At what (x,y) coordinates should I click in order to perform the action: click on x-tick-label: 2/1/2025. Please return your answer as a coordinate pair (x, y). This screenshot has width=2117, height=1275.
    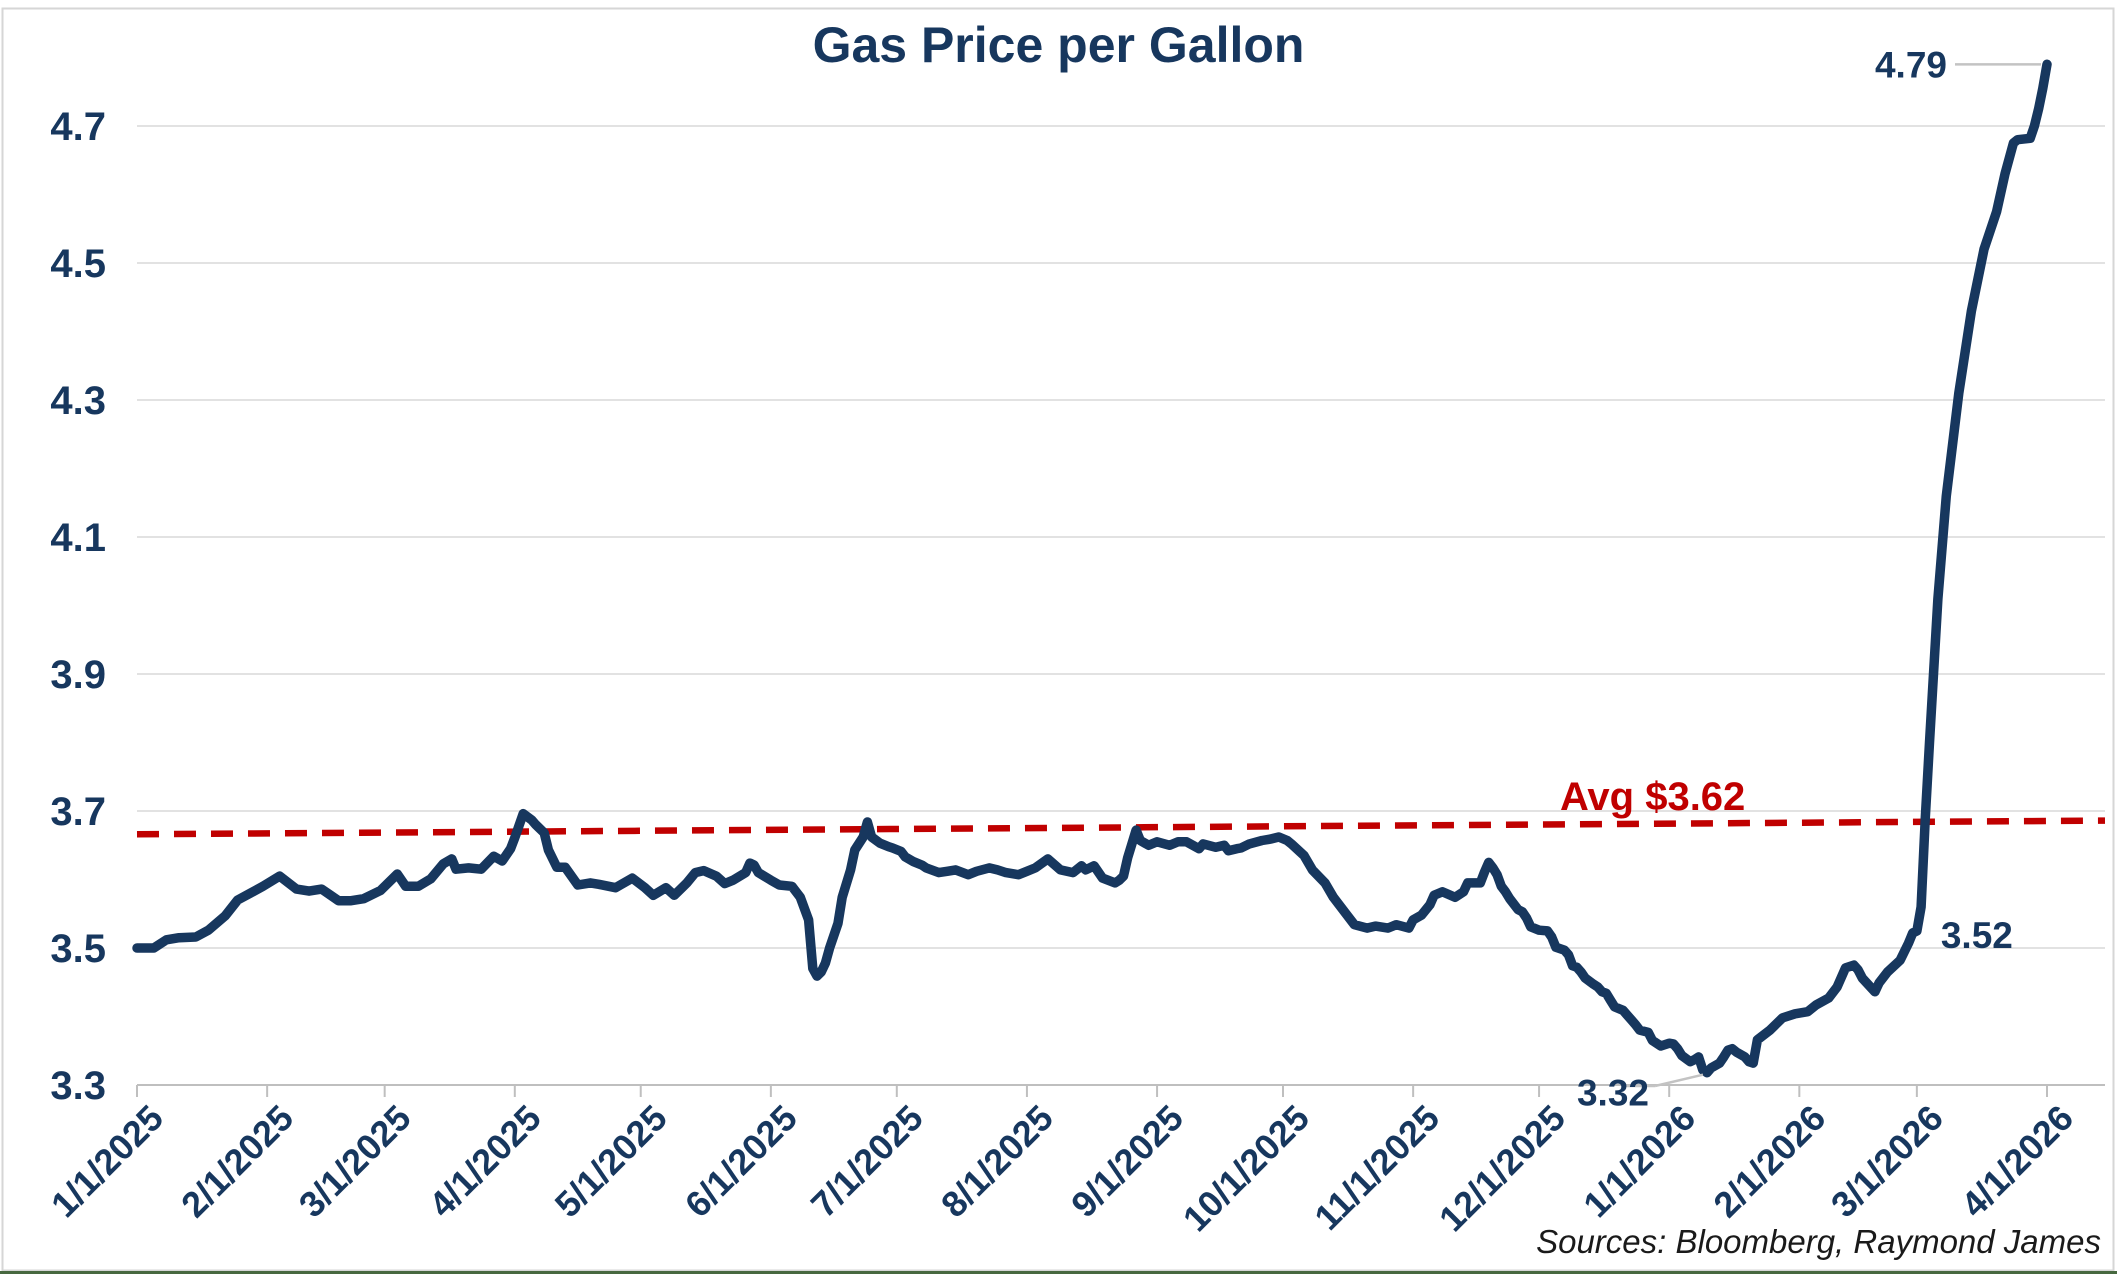
    Looking at the image, I should click on (237, 1161).